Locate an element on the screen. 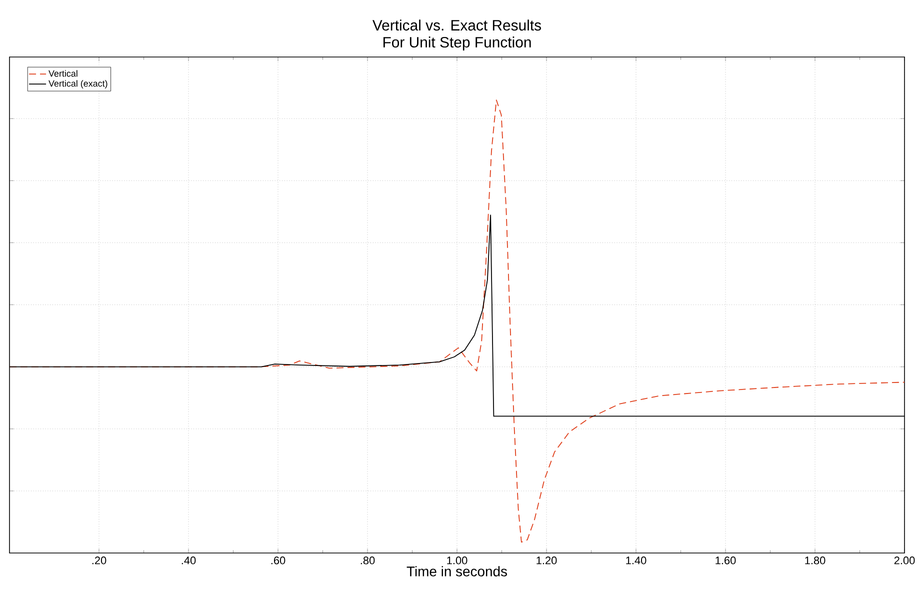  x-tick-label: 1.60 is located at coordinates (726, 560).